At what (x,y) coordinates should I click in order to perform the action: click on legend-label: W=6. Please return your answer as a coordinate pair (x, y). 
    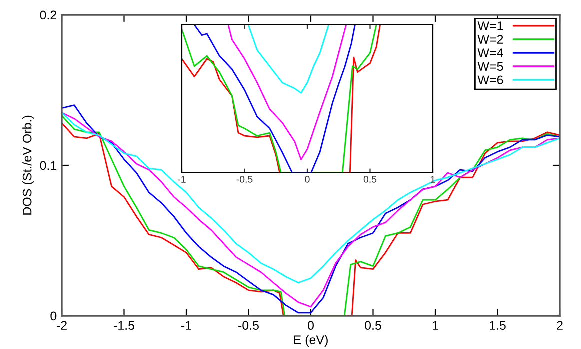
    Looking at the image, I should click on (491, 80).